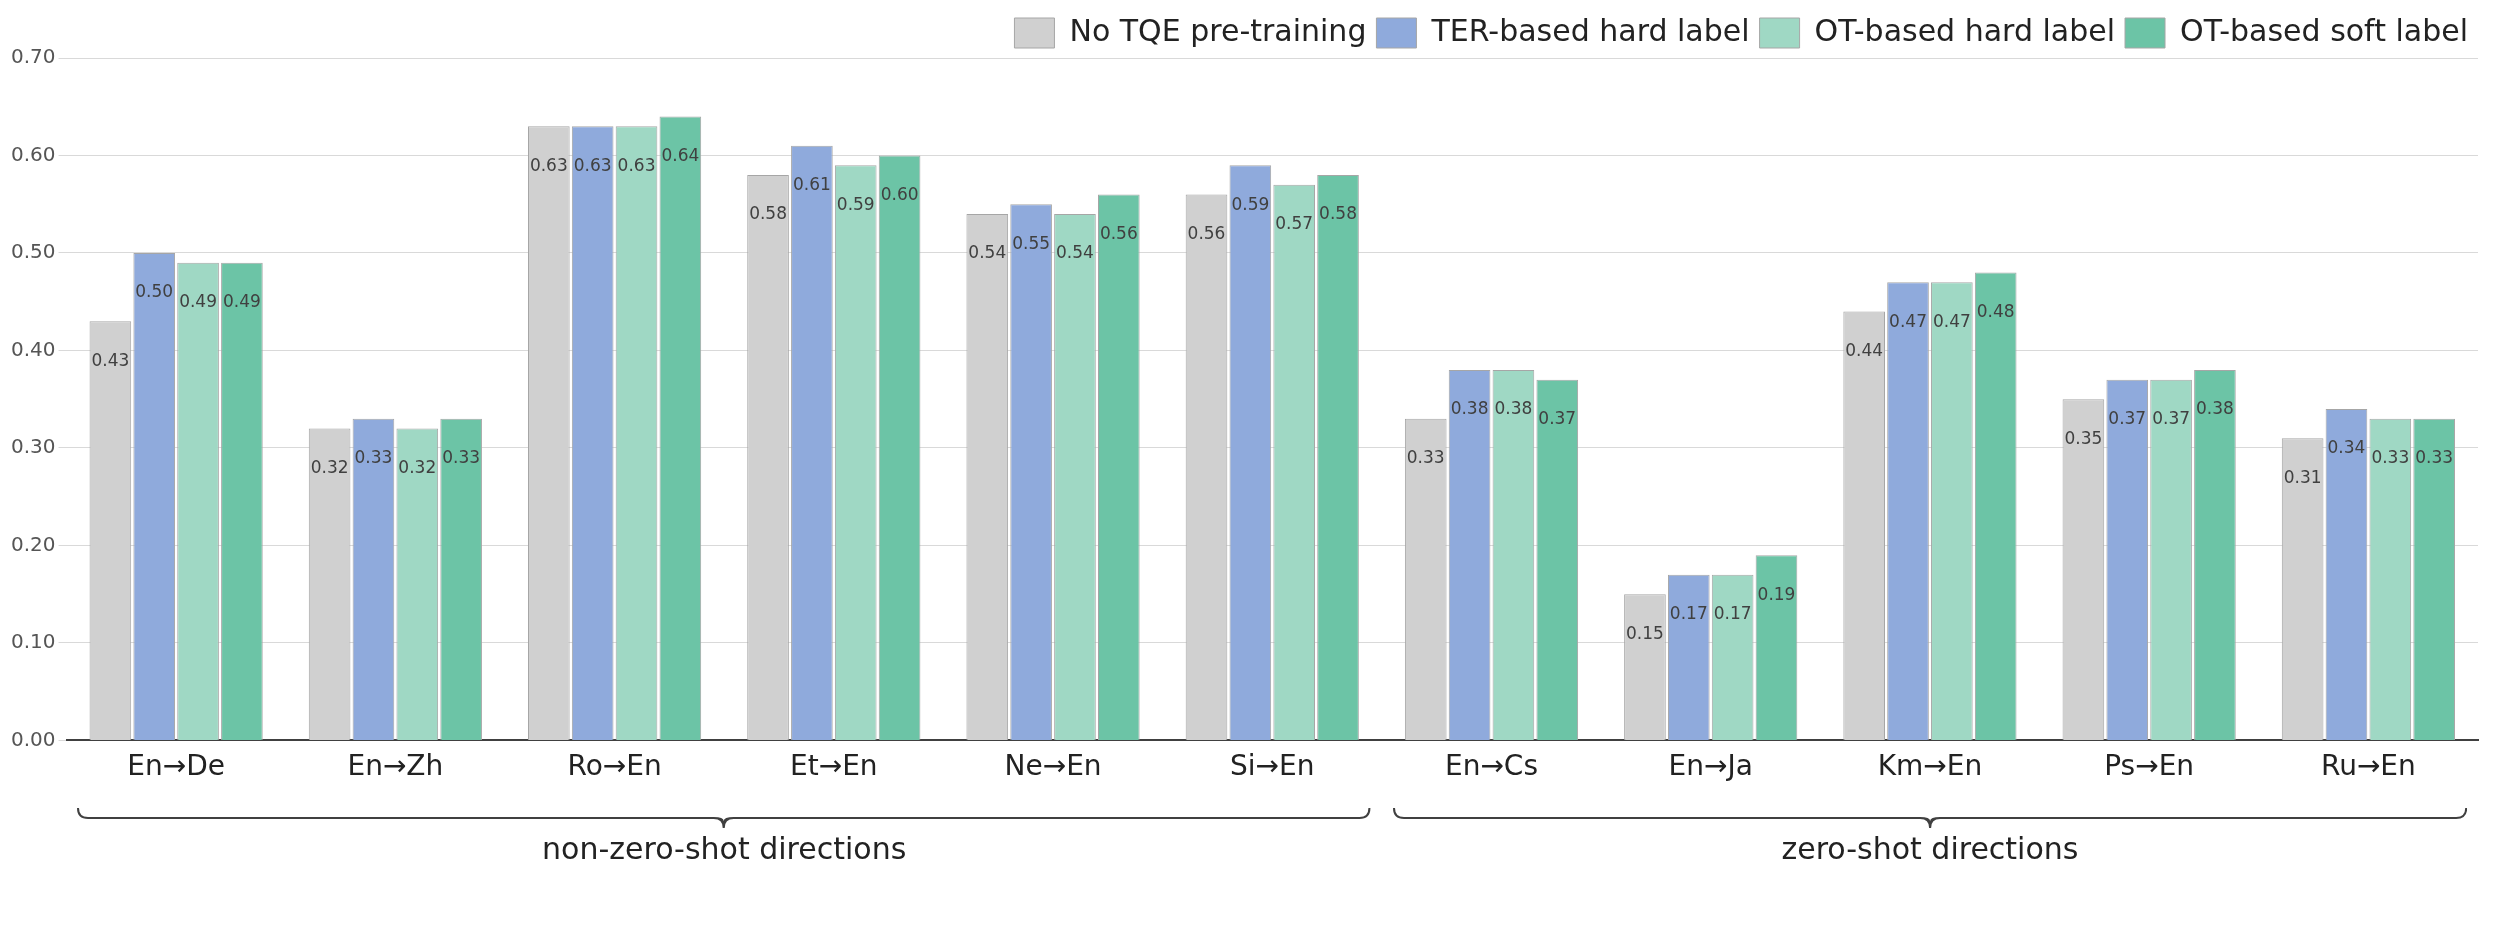  What do you see at coordinates (811, 184) in the screenshot?
I see `data-label: 0.61` at bounding box center [811, 184].